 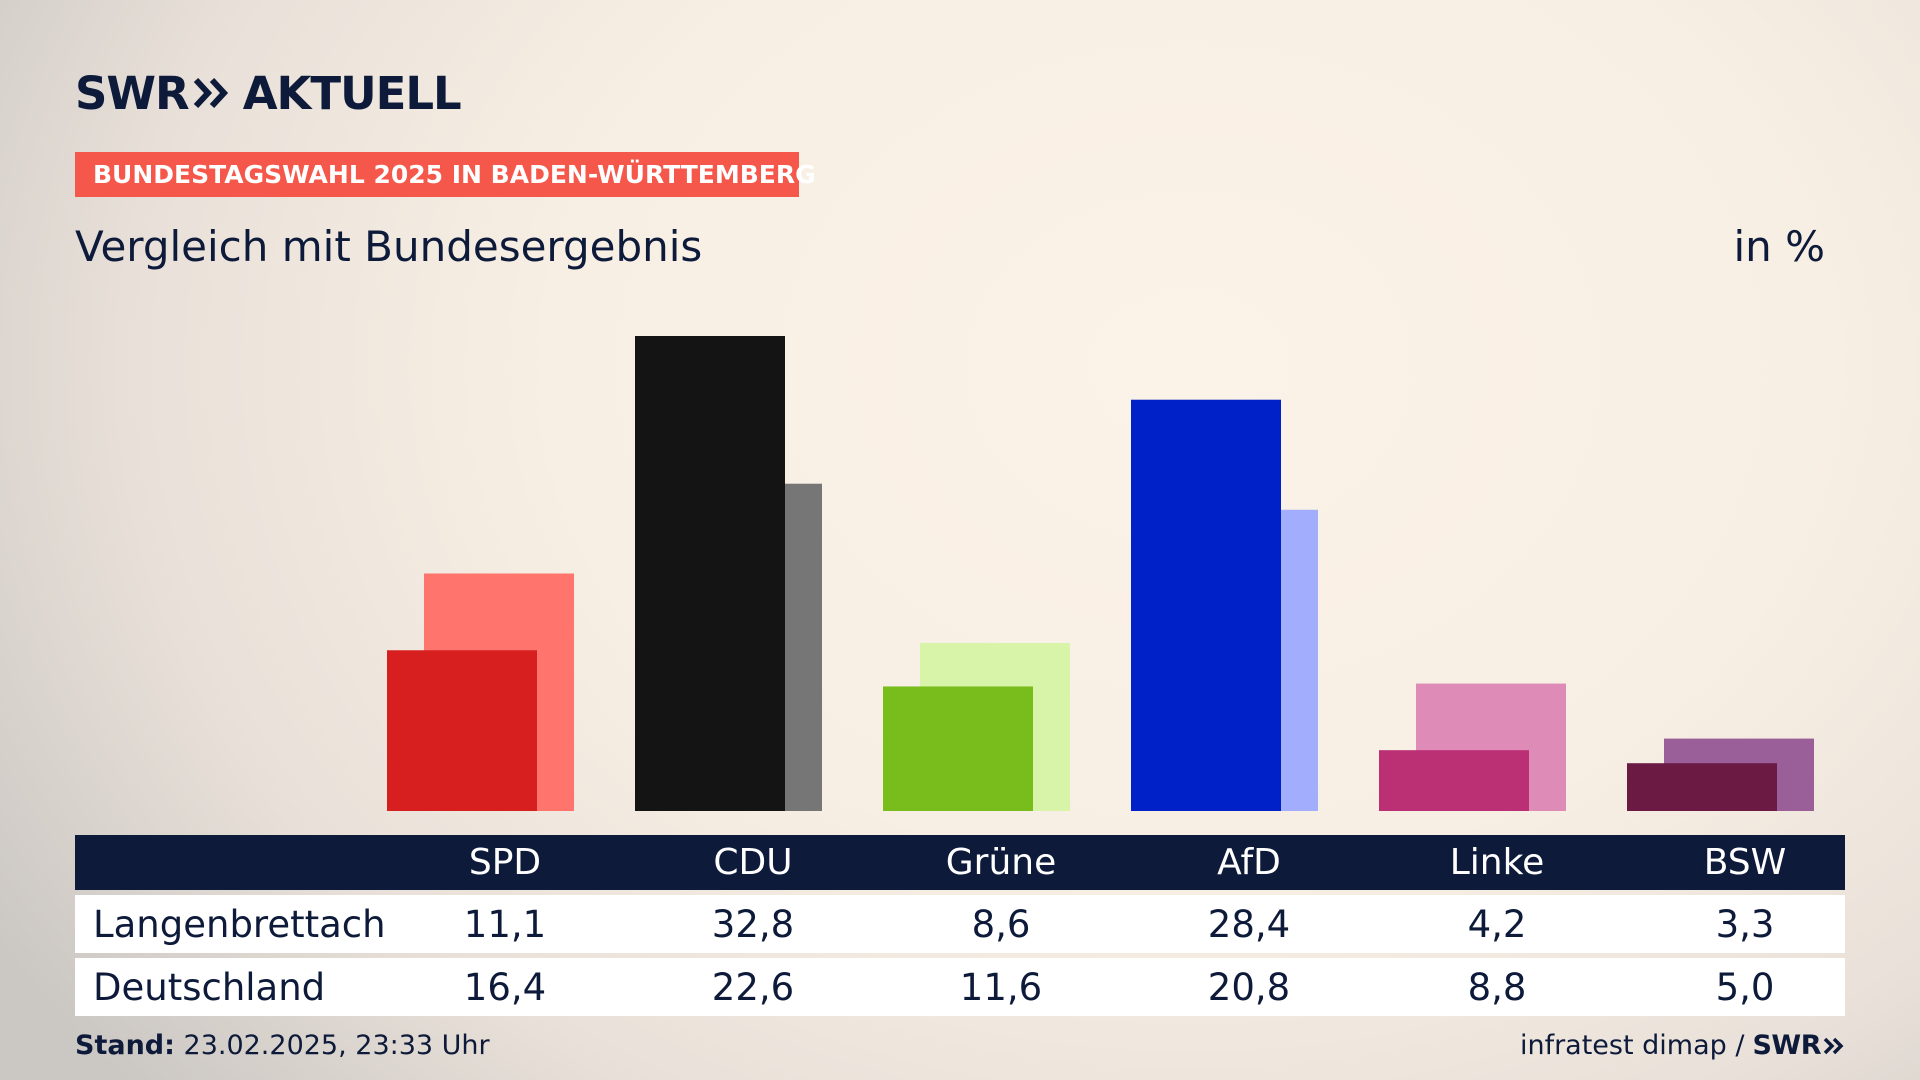 I want to click on cell-national-linke: 8,8, so click(x=1497, y=987).